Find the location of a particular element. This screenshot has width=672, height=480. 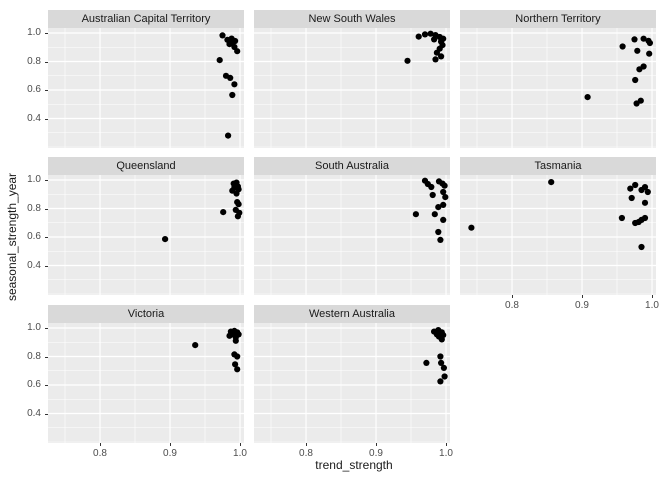

facet-strip: Queensland is located at coordinates (146, 166).